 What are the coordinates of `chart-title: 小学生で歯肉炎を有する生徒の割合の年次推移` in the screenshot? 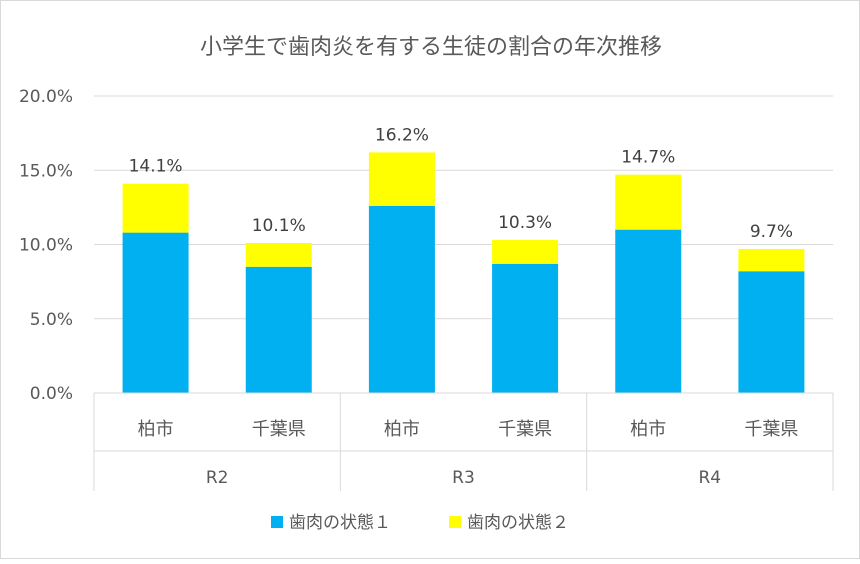 It's located at (431, 47).